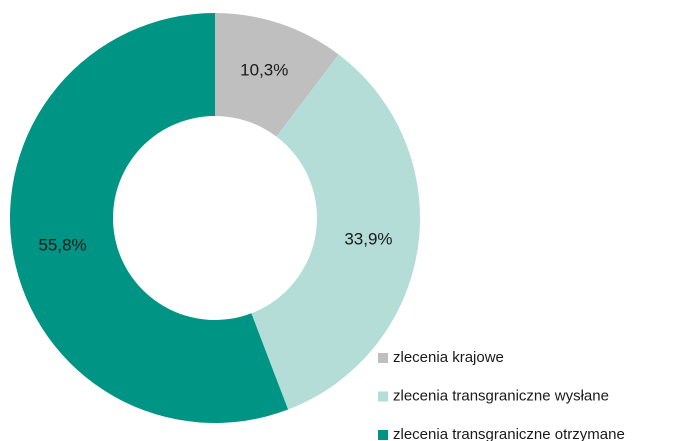 Image resolution: width=689 pixels, height=441 pixels. What do you see at coordinates (62, 245) in the screenshot?
I see `data-label: 55,8%` at bounding box center [62, 245].